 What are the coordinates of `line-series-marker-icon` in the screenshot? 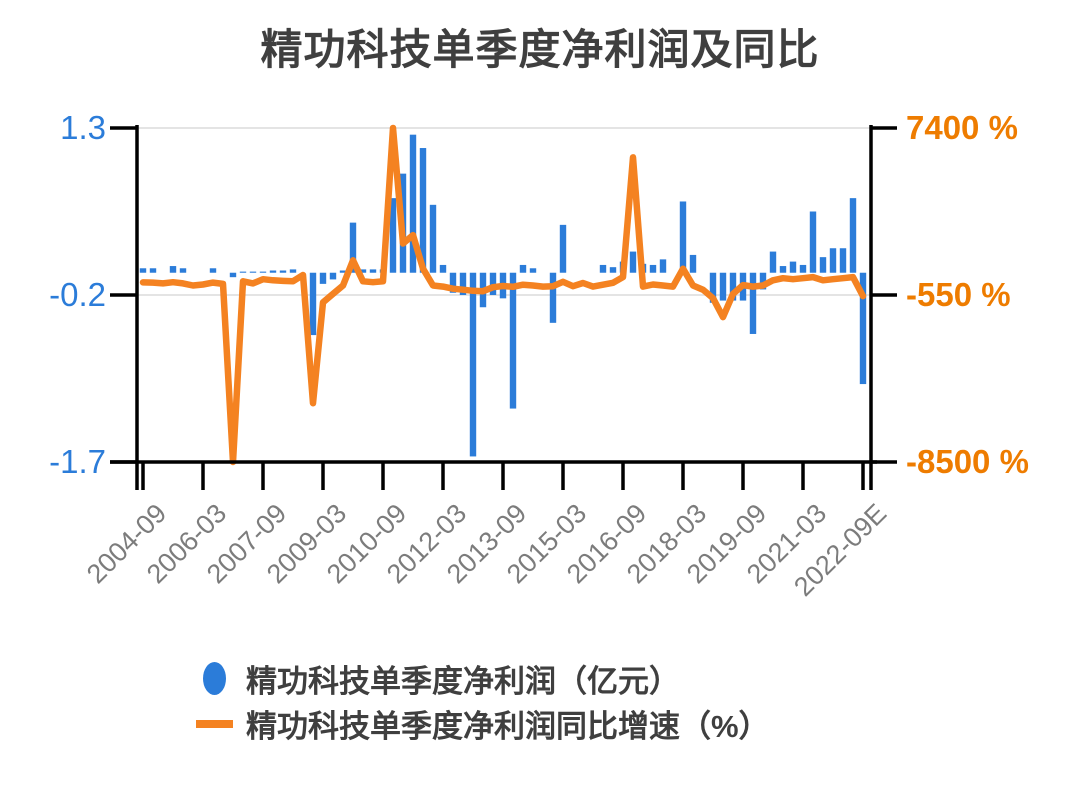 It's located at (214, 723).